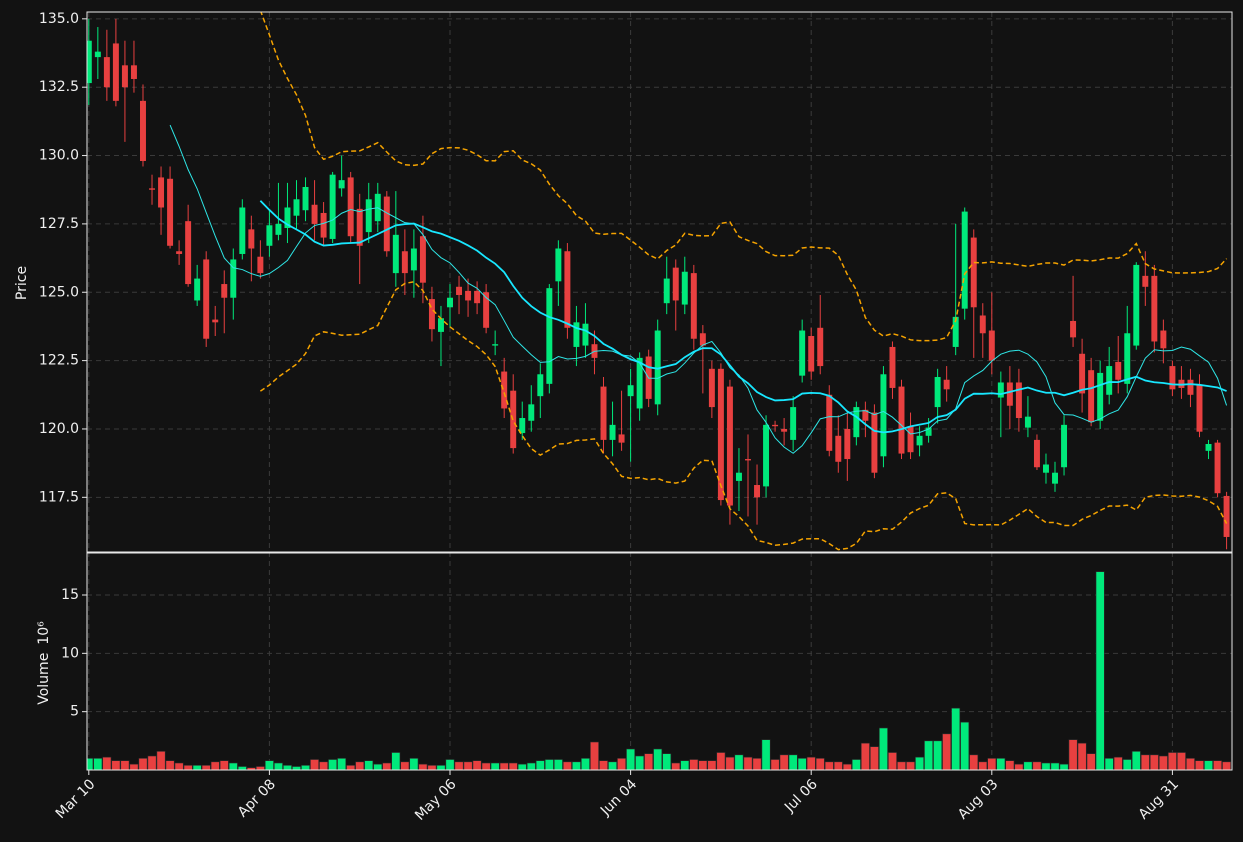 This screenshot has width=1243, height=842. Describe the element at coordinates (44, 633) in the screenshot. I see `volume-offset: 10⁶` at that location.